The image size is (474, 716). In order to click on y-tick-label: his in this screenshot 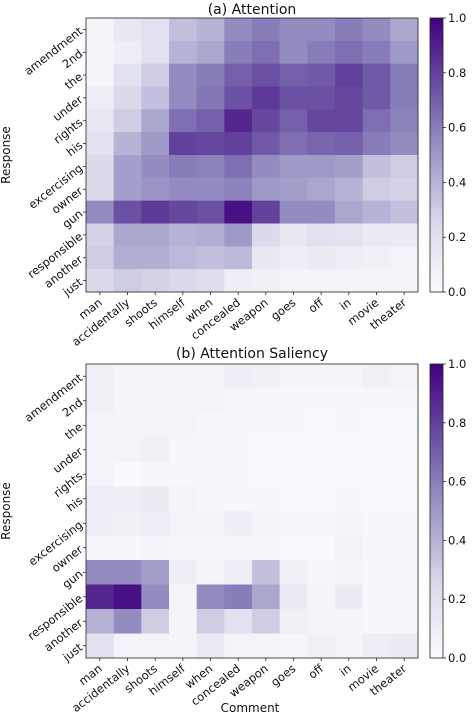, I will do `click(75, 503)`.